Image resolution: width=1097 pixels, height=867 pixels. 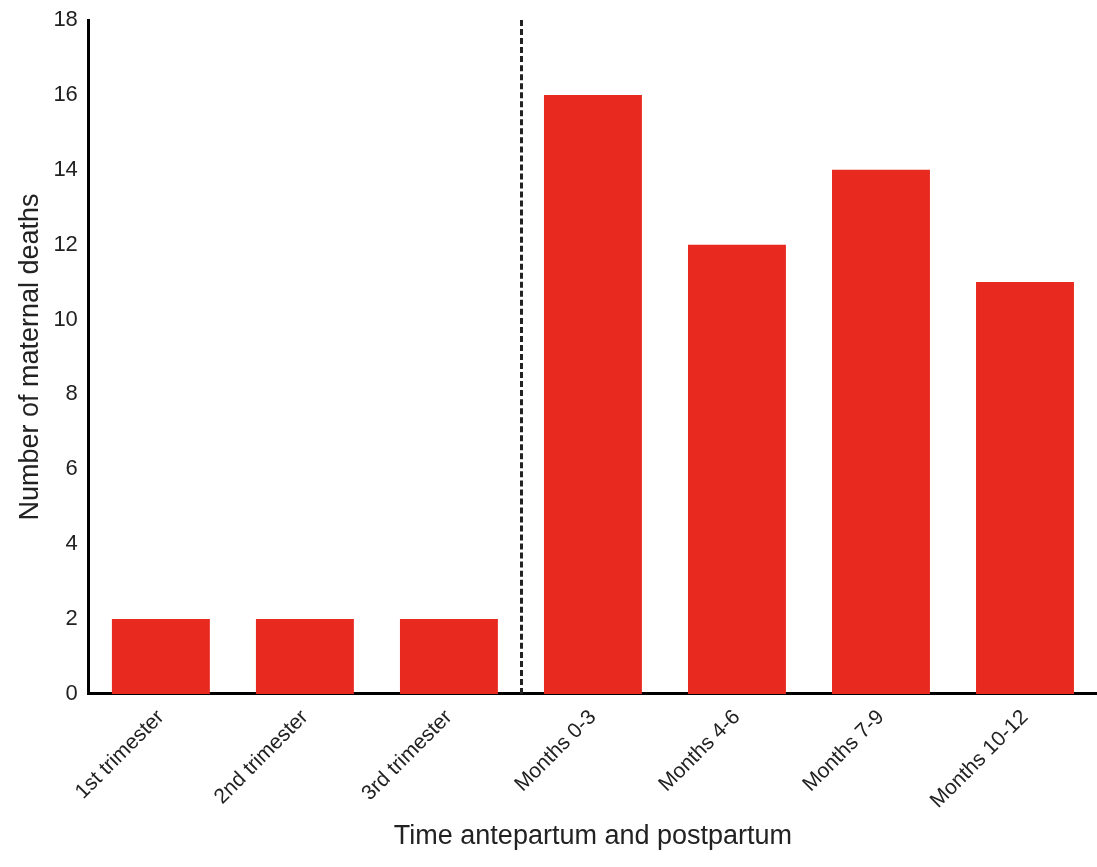 I want to click on y-tick-label: 14, so click(x=65, y=168).